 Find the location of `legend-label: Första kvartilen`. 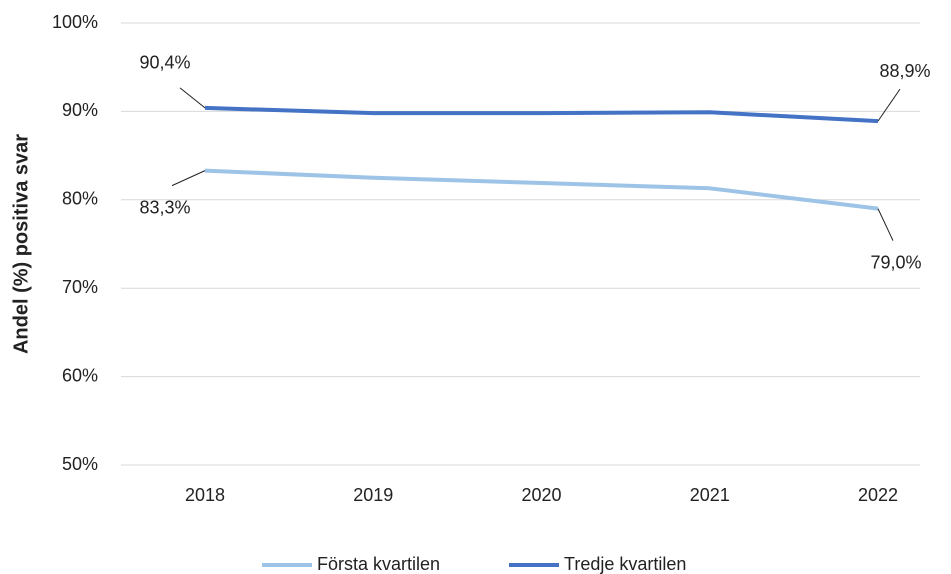

legend-label: Första kvartilen is located at coordinates (378, 564).